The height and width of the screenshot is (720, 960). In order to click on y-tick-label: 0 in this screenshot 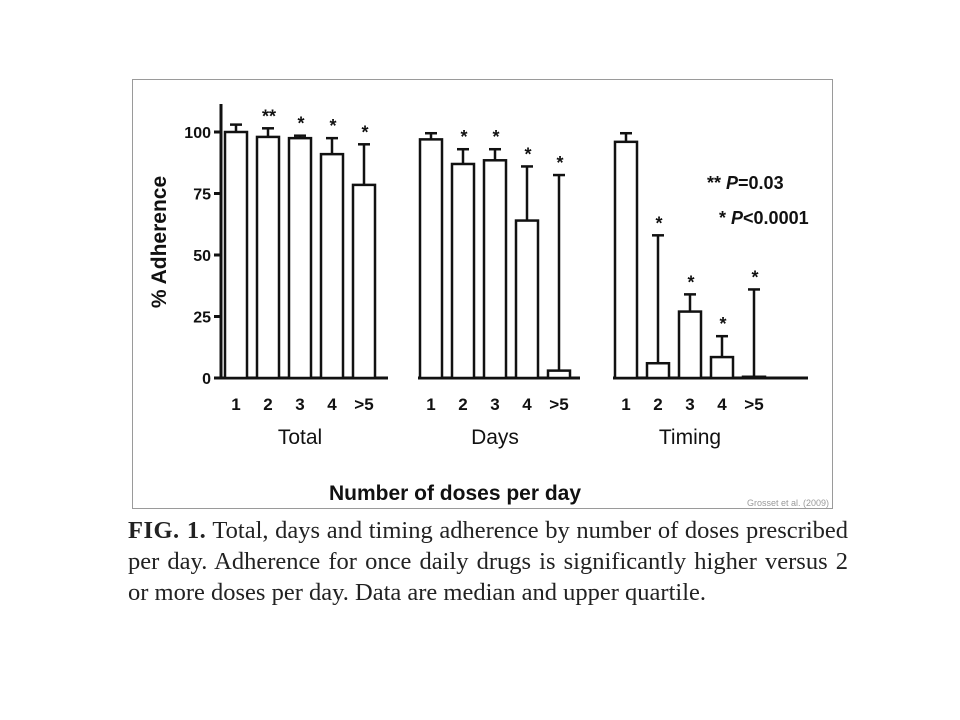, I will do `click(206, 379)`.